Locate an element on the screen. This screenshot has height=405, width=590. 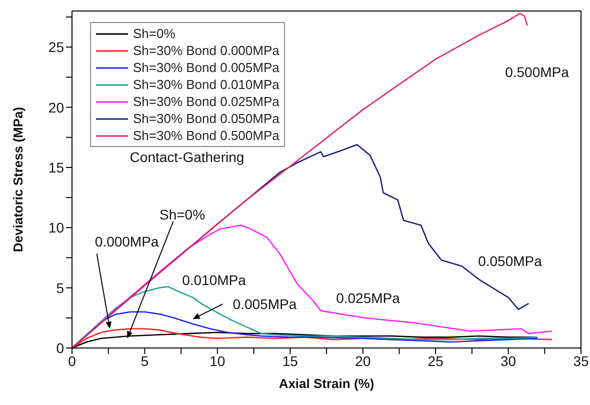
annotation: 0.000MPa is located at coordinates (126, 242).